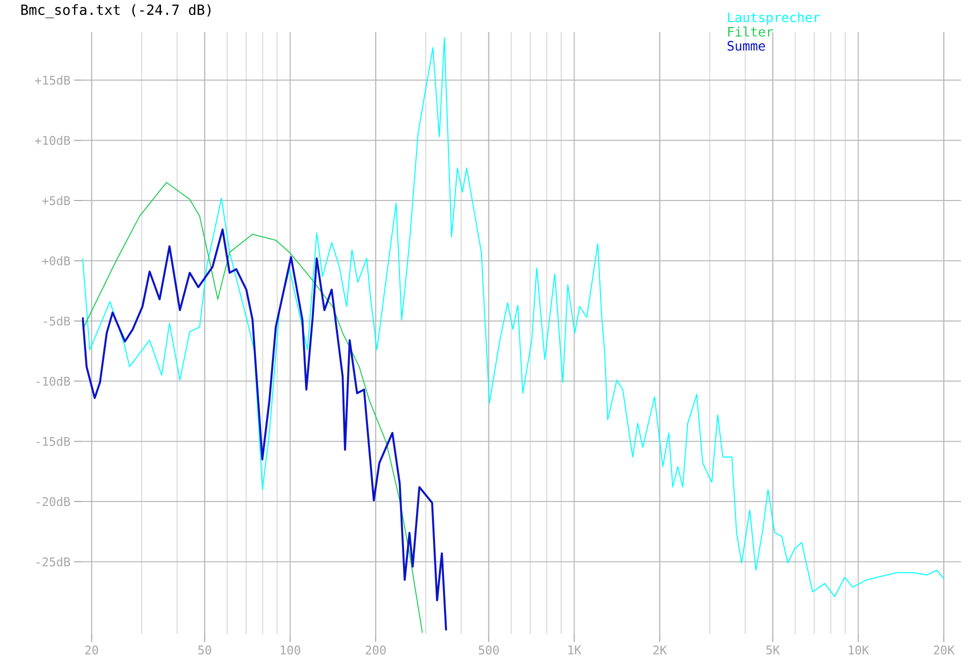  Describe the element at coordinates (575, 650) in the screenshot. I see `x-tick-label: 1K` at that location.